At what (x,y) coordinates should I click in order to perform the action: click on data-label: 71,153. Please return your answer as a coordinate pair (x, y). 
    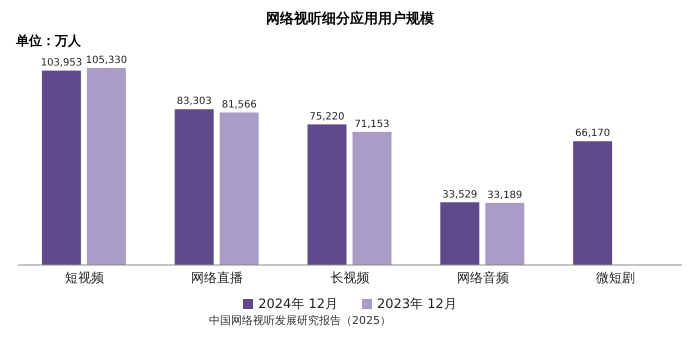
    Looking at the image, I should click on (372, 124).